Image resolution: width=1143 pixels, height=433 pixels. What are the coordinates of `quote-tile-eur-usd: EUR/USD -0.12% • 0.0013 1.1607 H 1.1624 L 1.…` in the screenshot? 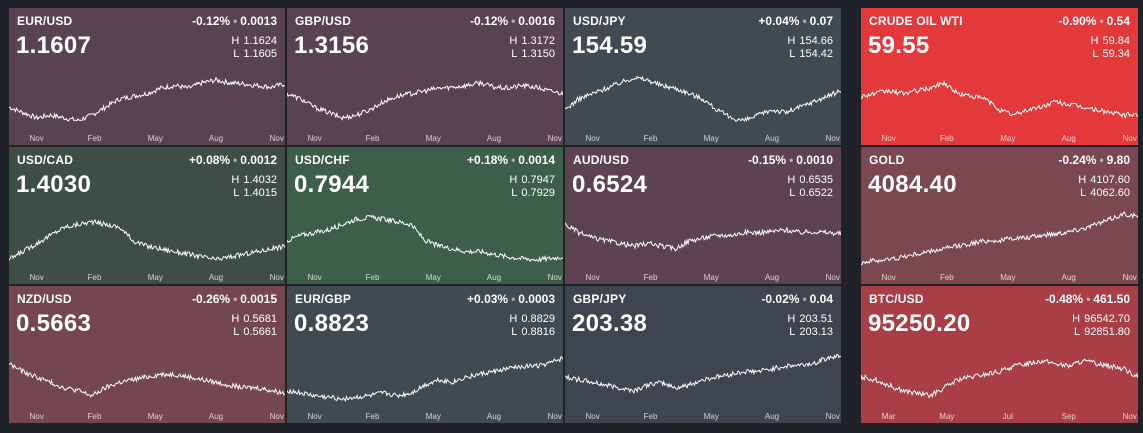 It's located at (147, 76).